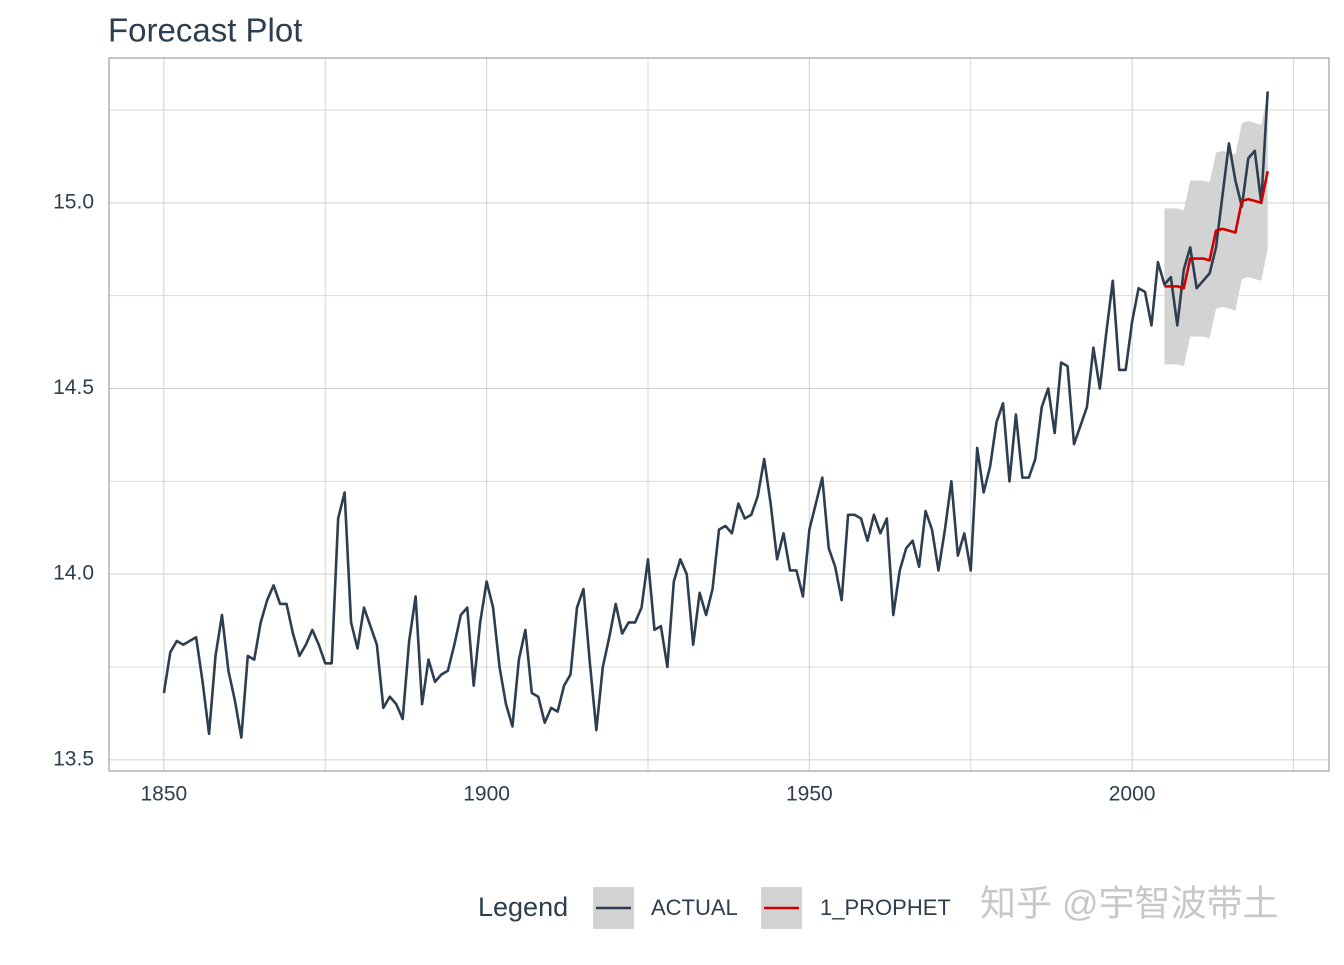 This screenshot has height=965, width=1344. I want to click on x-tick-label: 2000, so click(1132, 794).